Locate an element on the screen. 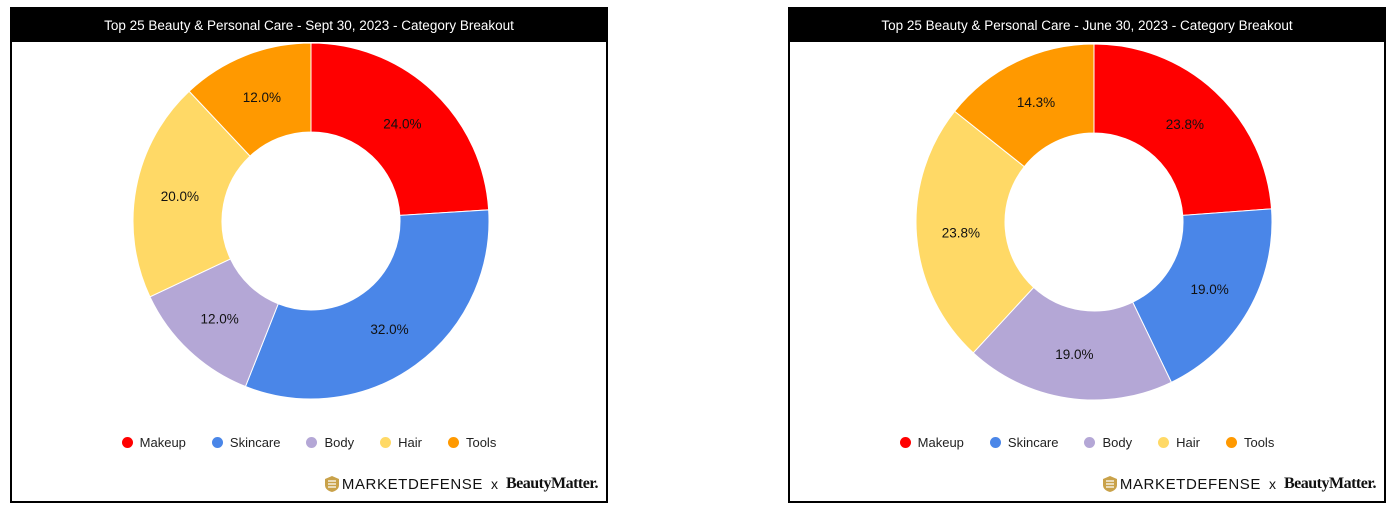 This screenshot has width=1400, height=516. slice-label-hair: 23.8% is located at coordinates (961, 232).